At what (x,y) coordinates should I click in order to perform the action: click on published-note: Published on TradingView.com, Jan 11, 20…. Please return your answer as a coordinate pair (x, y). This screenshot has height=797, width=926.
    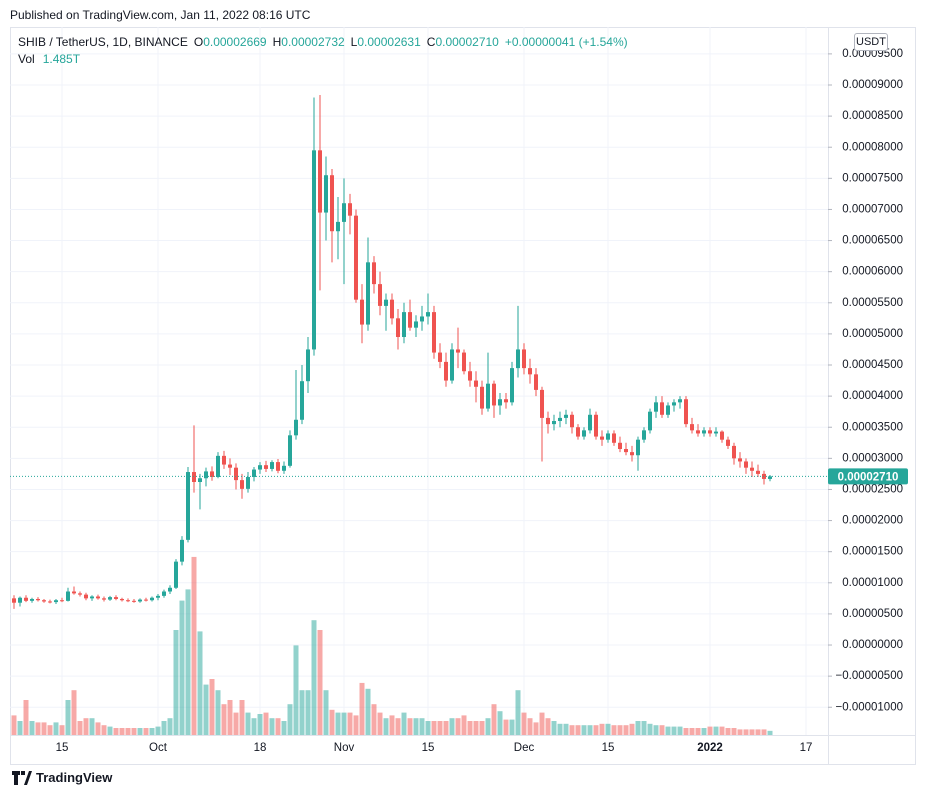
    Looking at the image, I should click on (160, 15).